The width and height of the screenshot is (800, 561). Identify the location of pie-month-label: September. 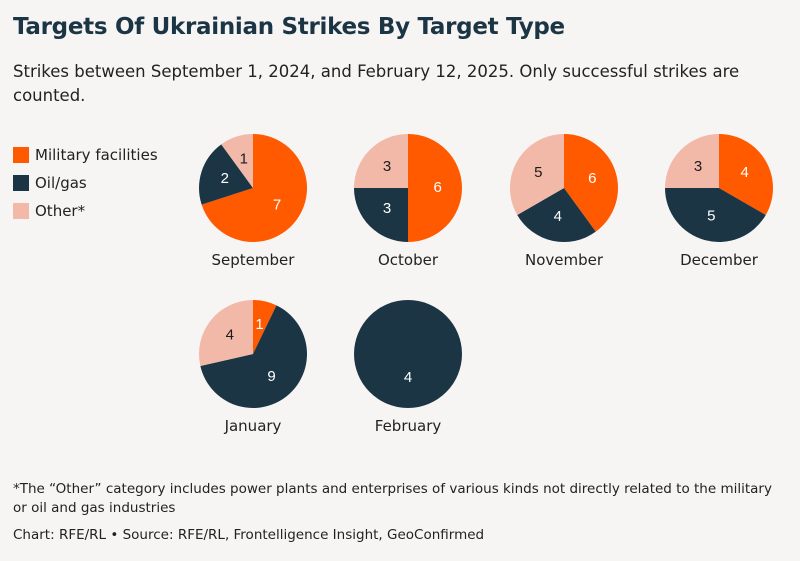
(253, 260).